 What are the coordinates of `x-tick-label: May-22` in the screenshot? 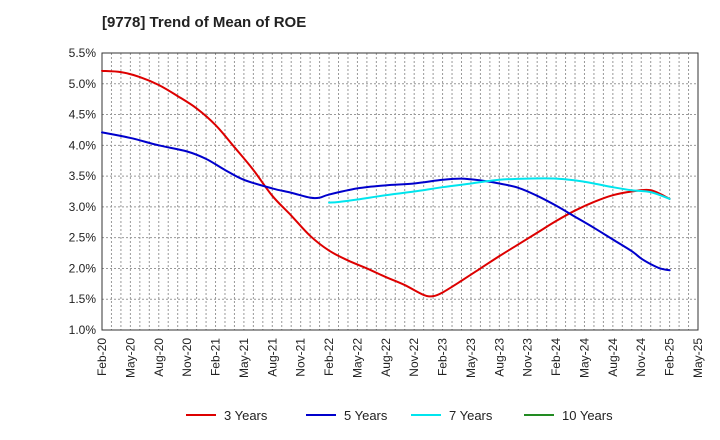 It's located at (357, 358).